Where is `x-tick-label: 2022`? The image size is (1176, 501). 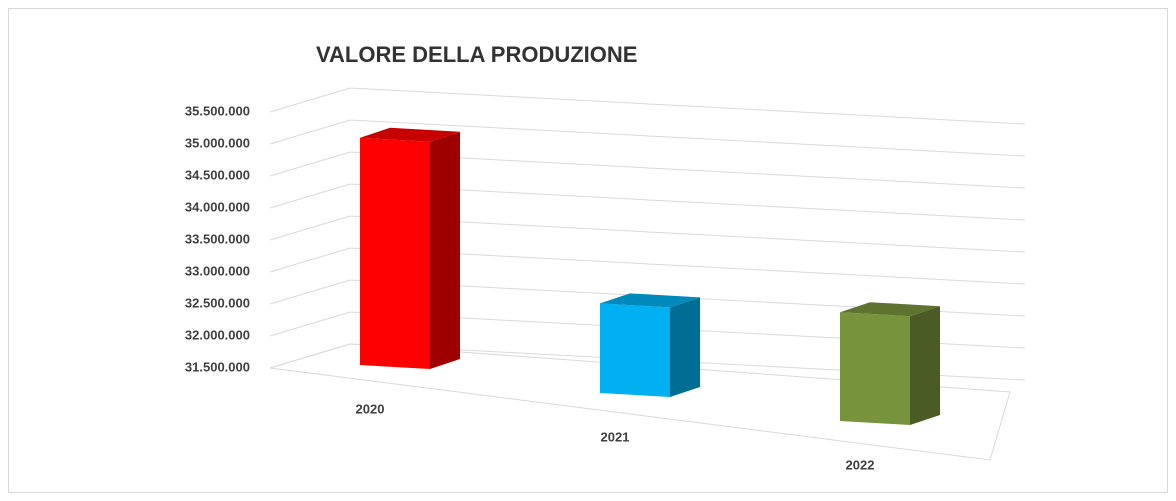 x-tick-label: 2022 is located at coordinates (860, 464).